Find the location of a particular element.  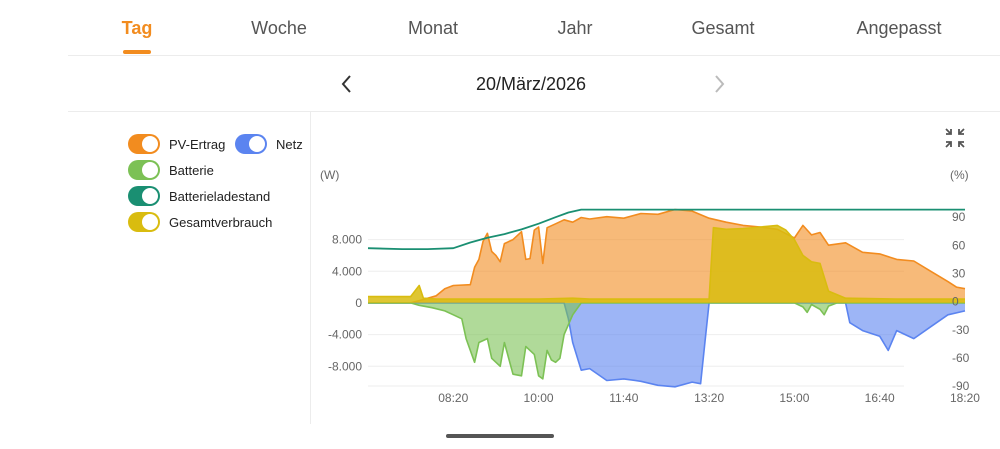

gesamtverbrauch-area is located at coordinates (666, 264).